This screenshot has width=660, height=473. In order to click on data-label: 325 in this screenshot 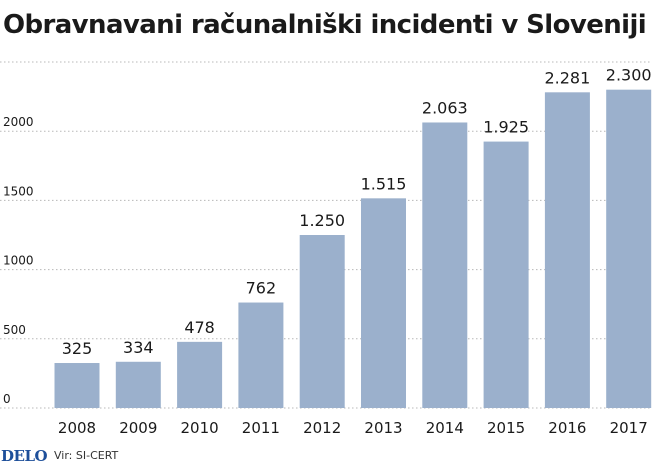, I will do `click(77, 348)`.